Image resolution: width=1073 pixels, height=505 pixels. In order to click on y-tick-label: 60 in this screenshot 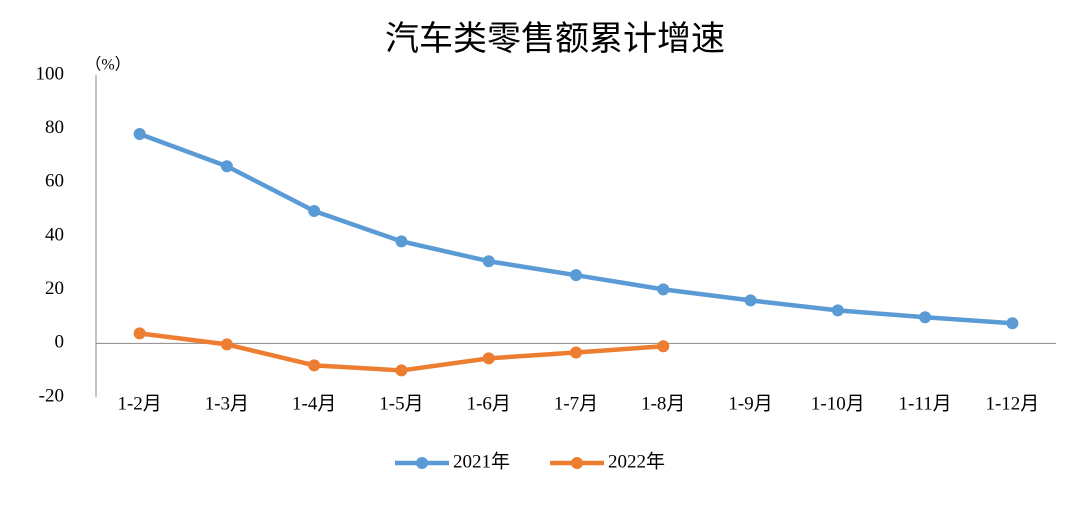, I will do `click(54, 181)`.